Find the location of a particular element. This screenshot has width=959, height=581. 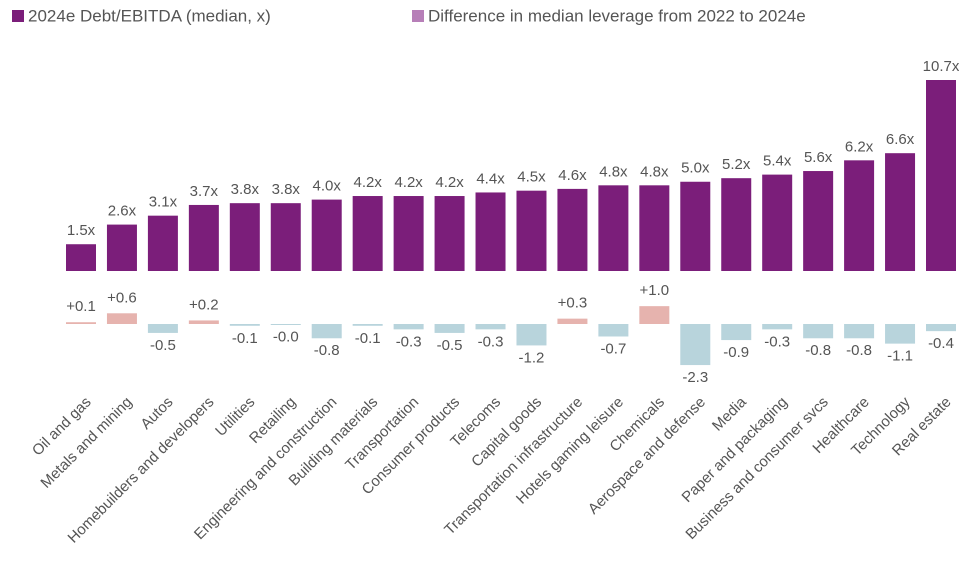

data-label: 6.6x is located at coordinates (900, 139).